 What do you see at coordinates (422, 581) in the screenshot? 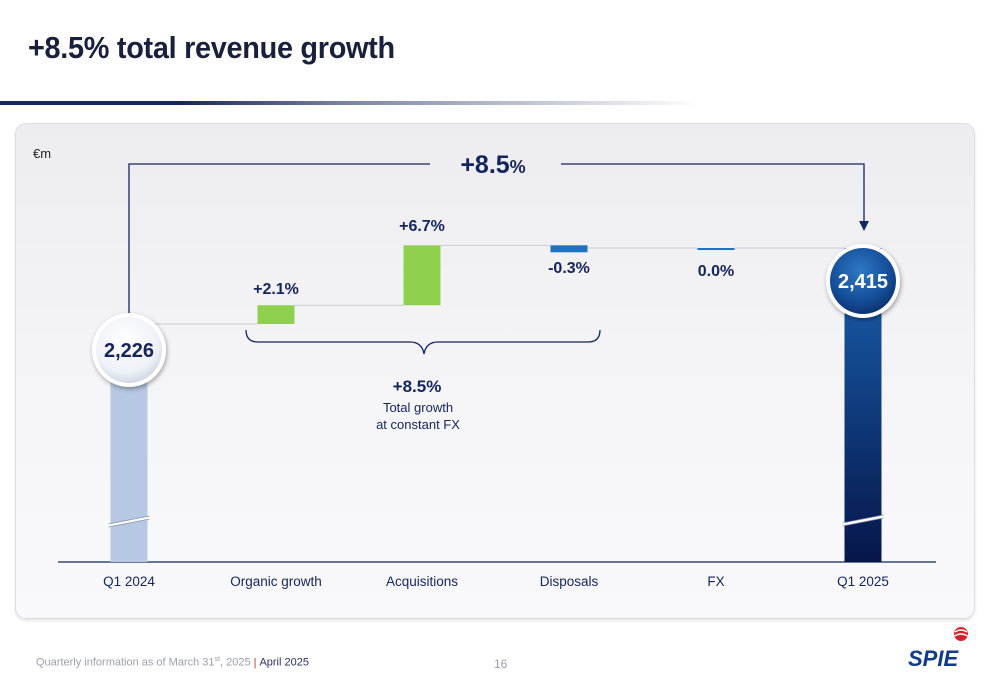
I see `category-label: Acquisitions` at bounding box center [422, 581].